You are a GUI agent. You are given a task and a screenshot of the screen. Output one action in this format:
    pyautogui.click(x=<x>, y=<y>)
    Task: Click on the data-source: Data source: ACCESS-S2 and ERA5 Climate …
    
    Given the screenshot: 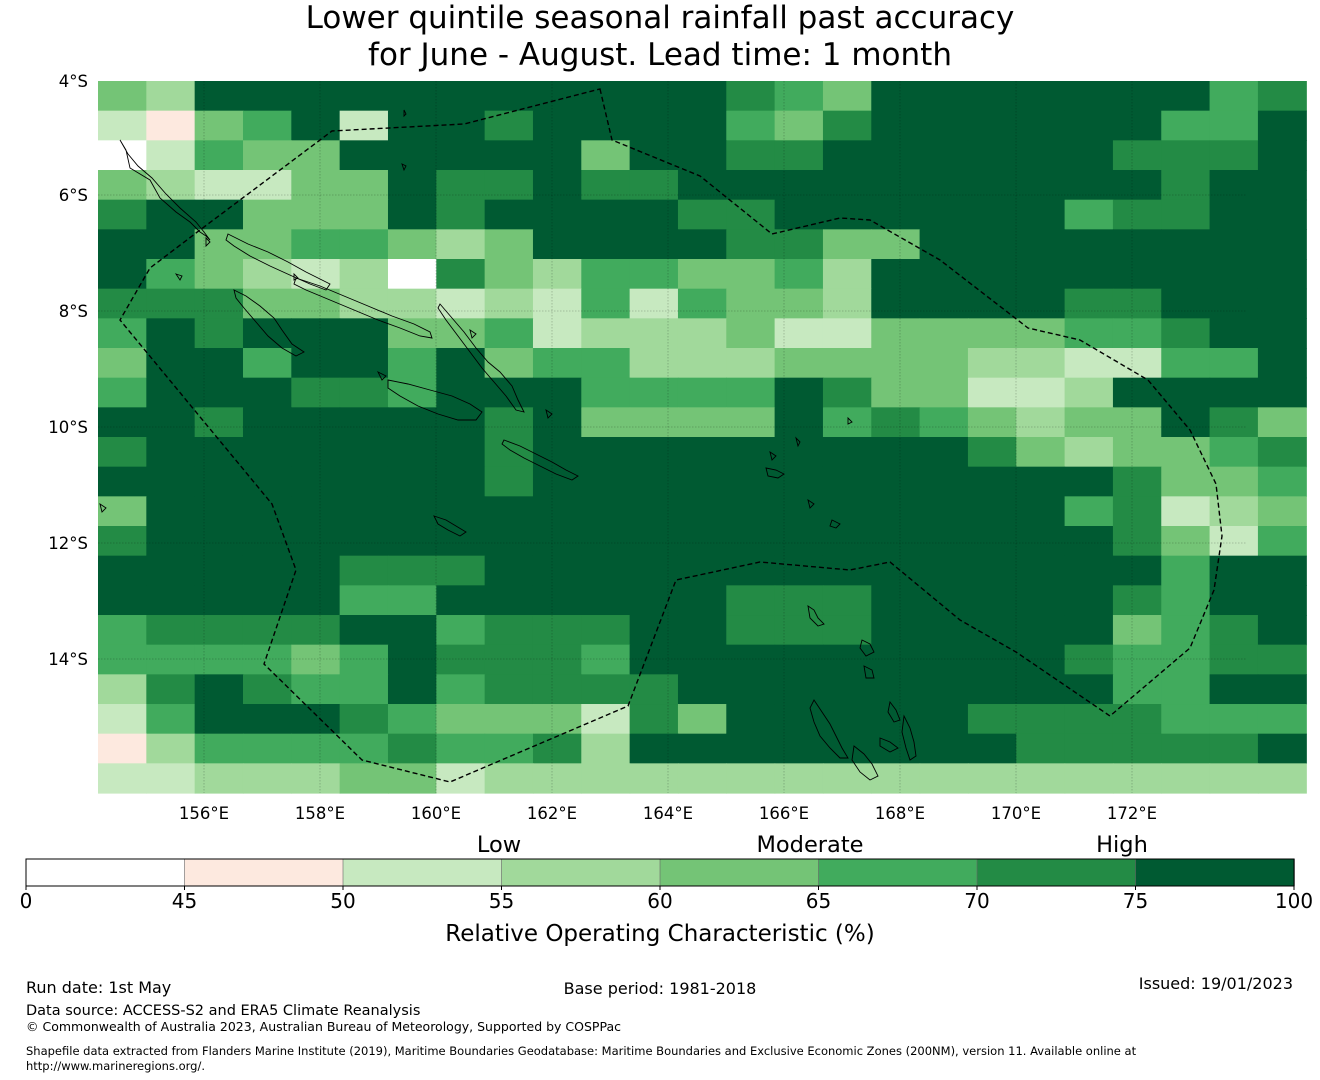 What is the action you would take?
    pyautogui.click(x=223, y=1011)
    